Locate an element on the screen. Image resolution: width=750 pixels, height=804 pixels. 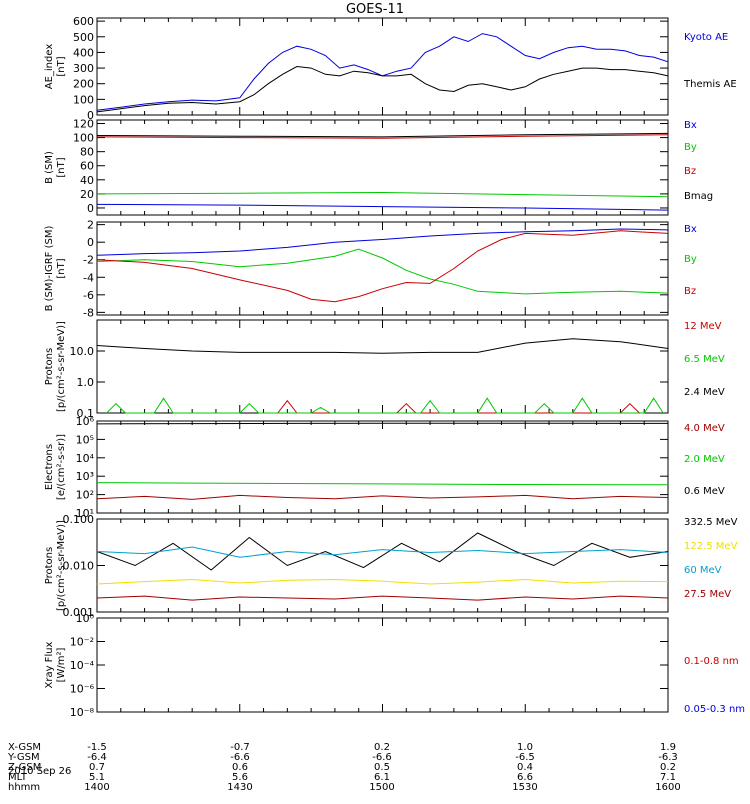
legend-entry: 122.5 MeV is located at coordinates (711, 546).